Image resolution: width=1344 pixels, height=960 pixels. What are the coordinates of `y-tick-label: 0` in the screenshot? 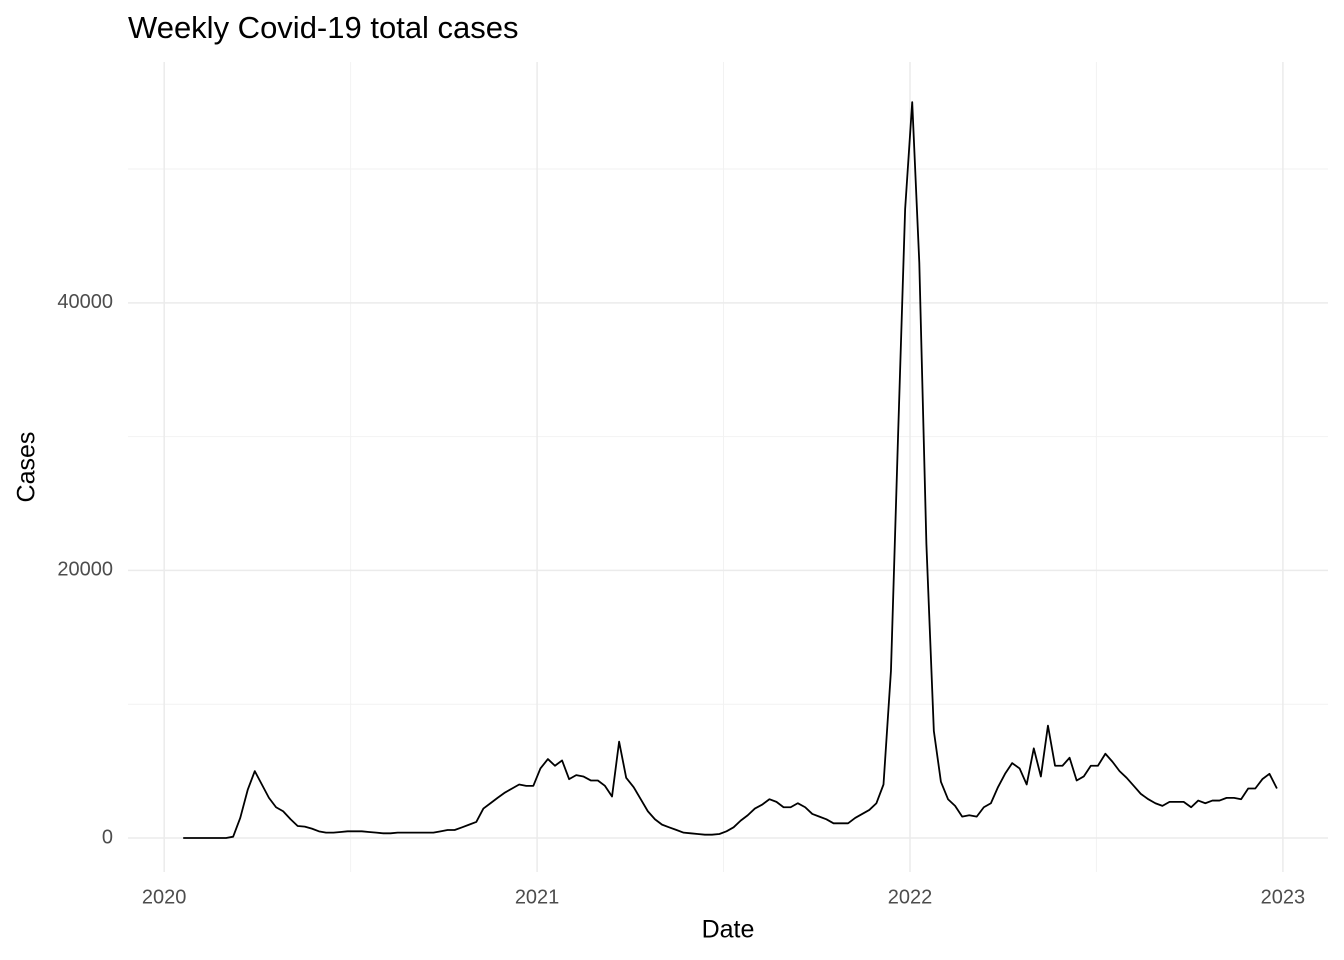 It's located at (107, 837).